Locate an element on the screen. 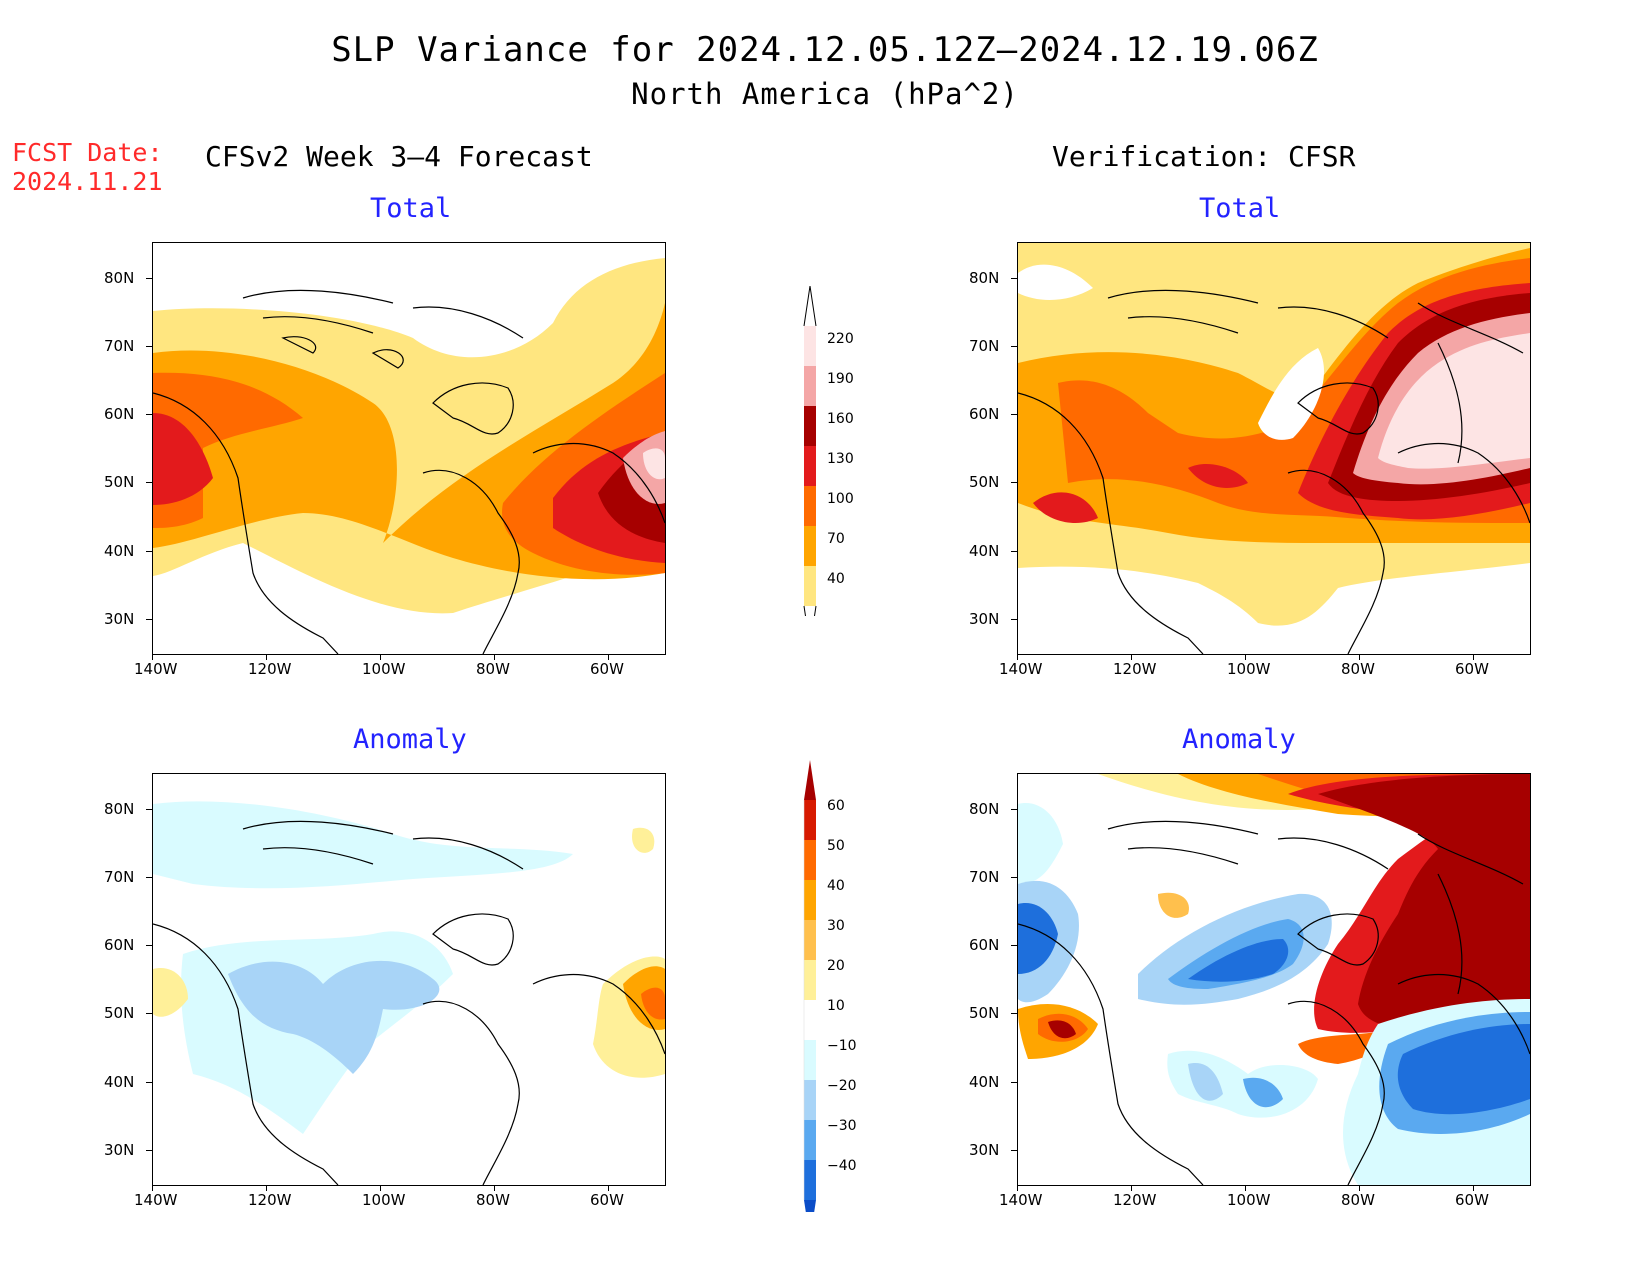 The width and height of the screenshot is (1650, 1275). lon-tick-verification-anomaly-80W: 80W is located at coordinates (1358, 1200).